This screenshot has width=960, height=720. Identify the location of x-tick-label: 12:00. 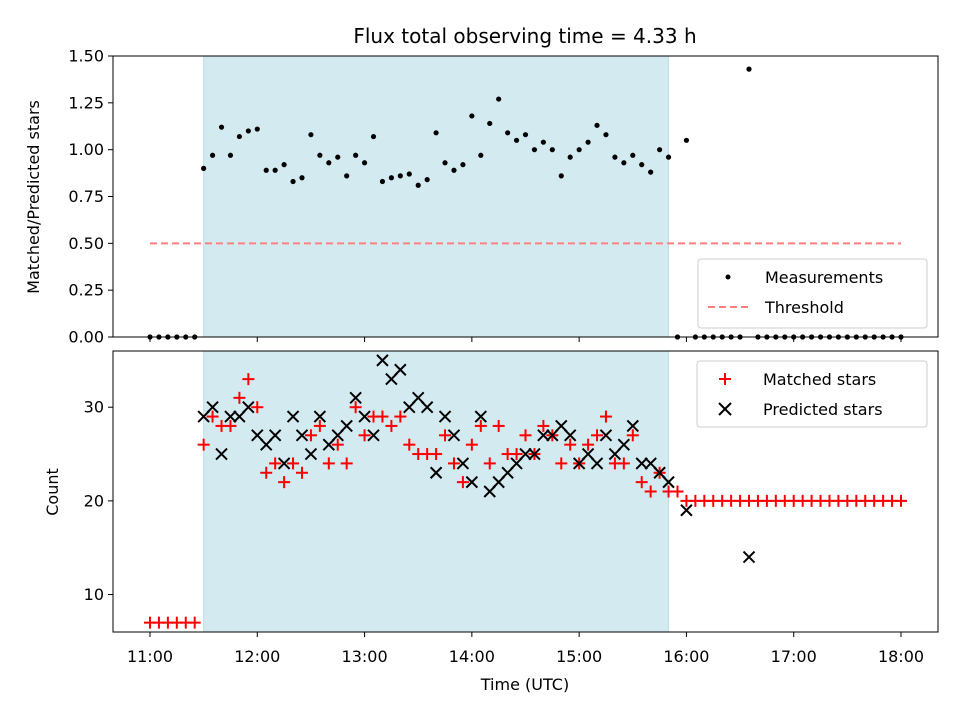
(257, 656).